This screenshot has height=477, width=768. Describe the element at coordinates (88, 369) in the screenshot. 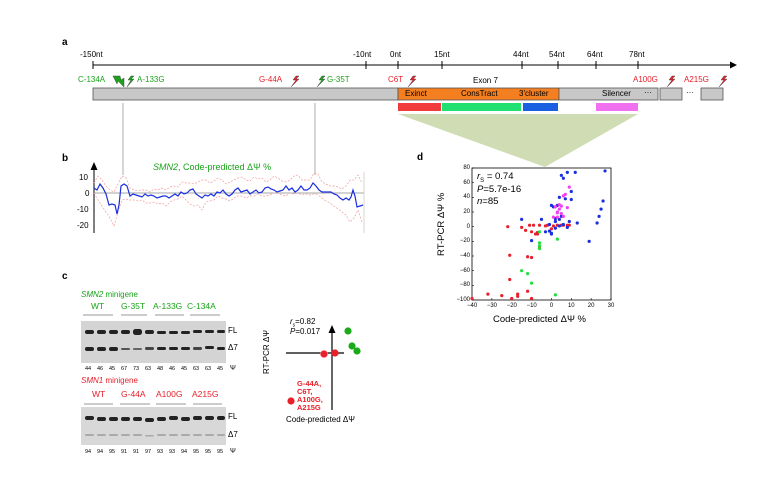

I see `psi-value: 44` at that location.